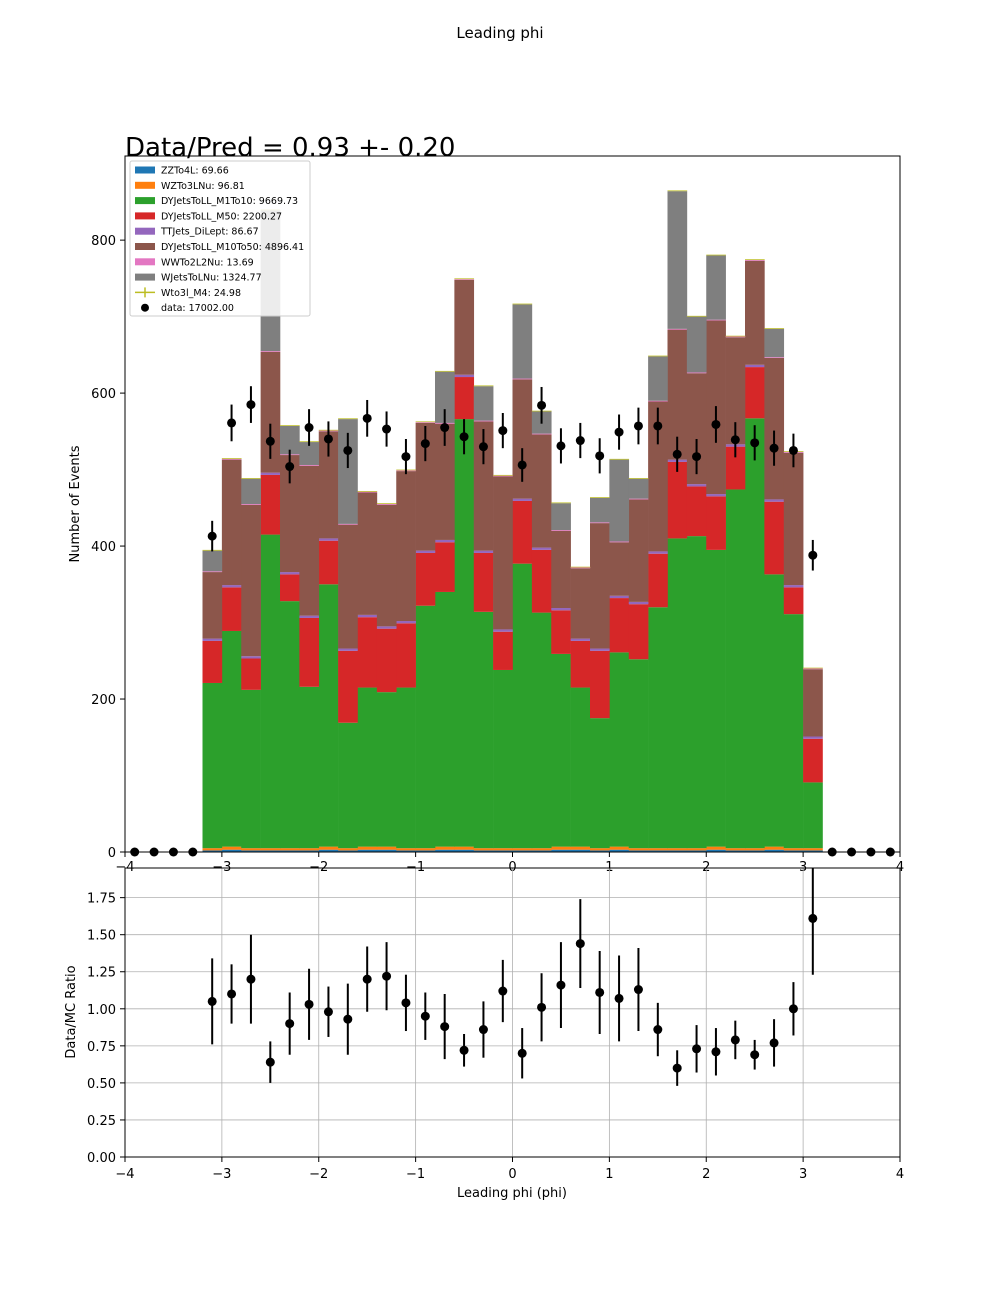 The height and width of the screenshot is (1300, 1000). I want to click on legend-entry-DYJetsToLL_M50: DYJetsToLL_M50: 2200.27, so click(221, 216).